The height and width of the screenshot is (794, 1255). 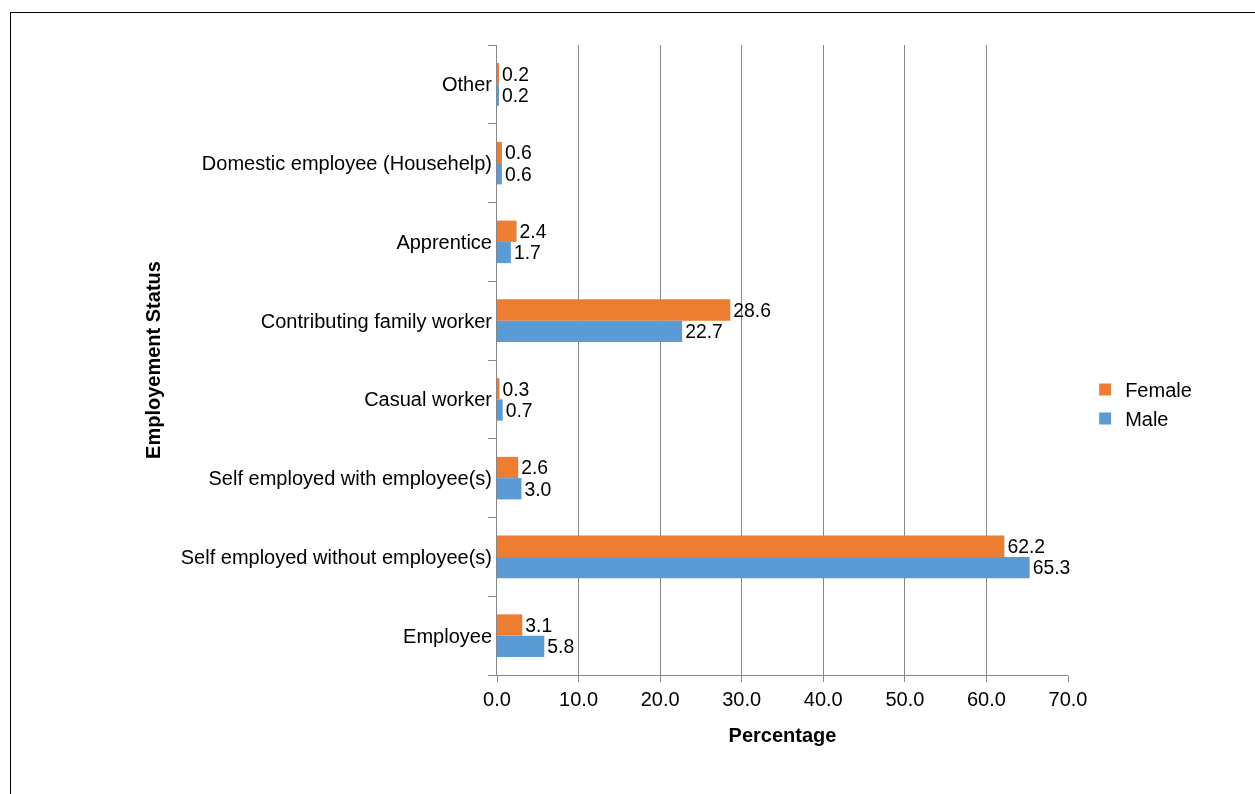 What do you see at coordinates (346, 163) in the screenshot?
I see `y-tick-label: Domestic employee (Househelp)` at bounding box center [346, 163].